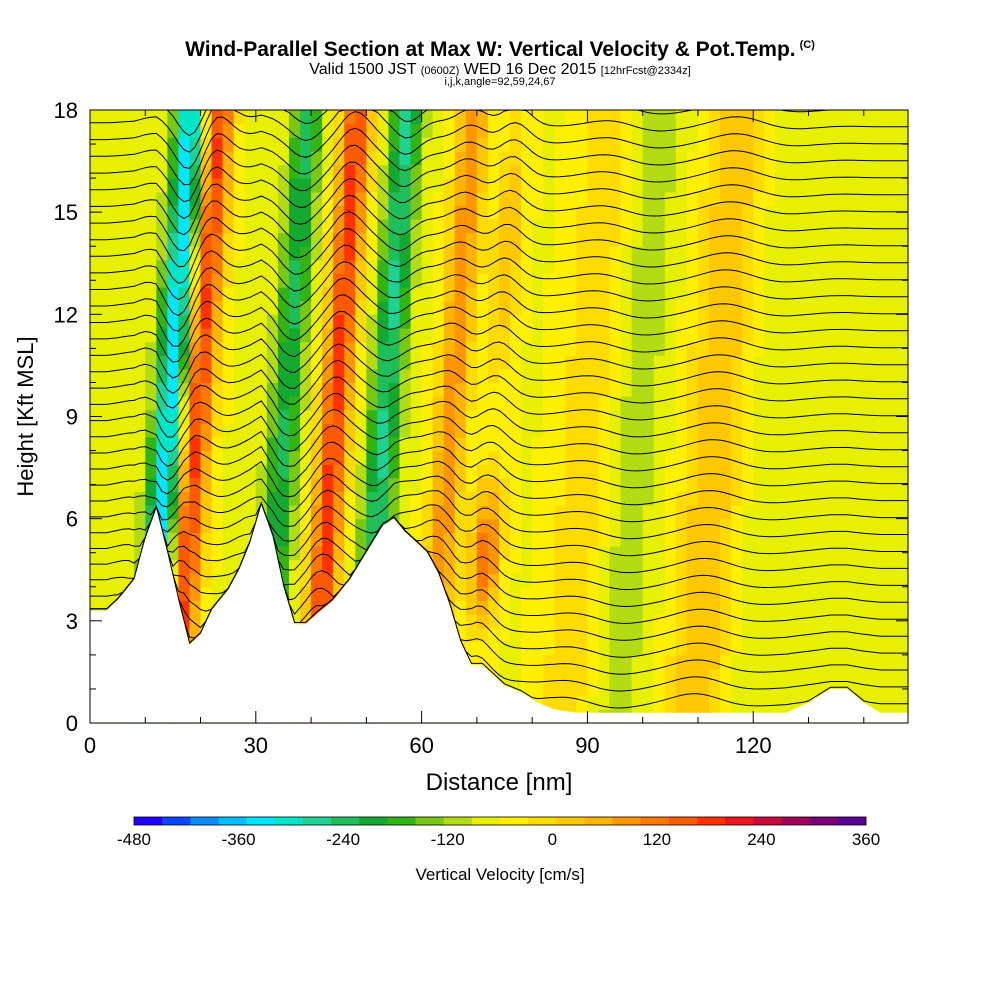 This screenshot has width=1000, height=1000. Describe the element at coordinates (239, 839) in the screenshot. I see `colorbar-tick-label: -360` at that location.